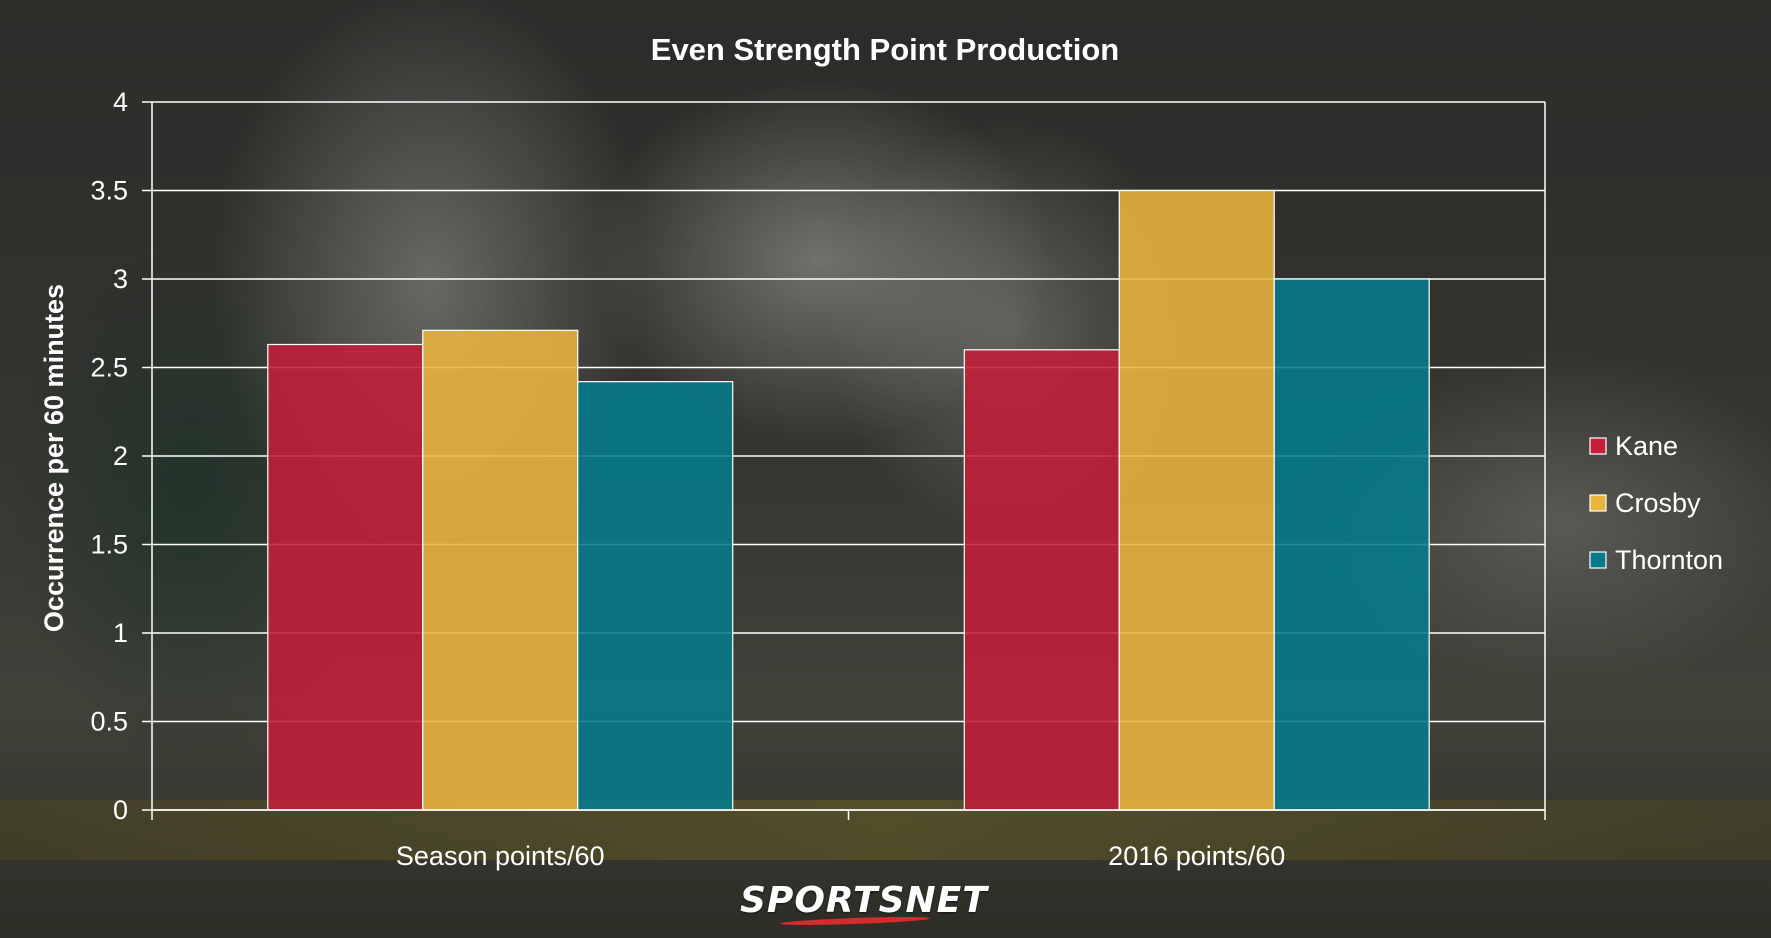 The image size is (1771, 938). What do you see at coordinates (1669, 560) in the screenshot?
I see `legend-label-thornton: Thornton` at bounding box center [1669, 560].